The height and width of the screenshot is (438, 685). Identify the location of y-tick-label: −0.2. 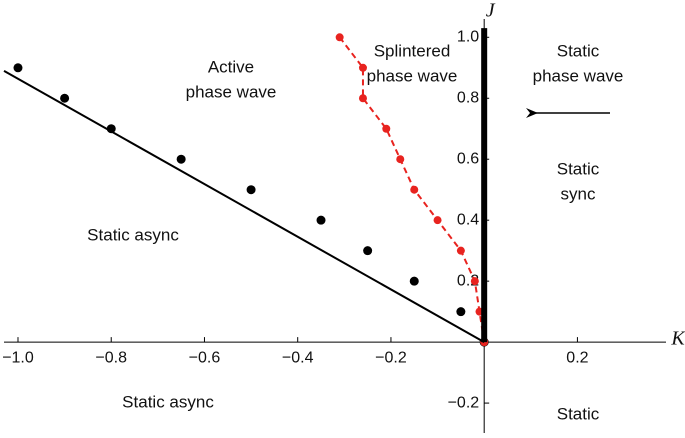
(464, 402).